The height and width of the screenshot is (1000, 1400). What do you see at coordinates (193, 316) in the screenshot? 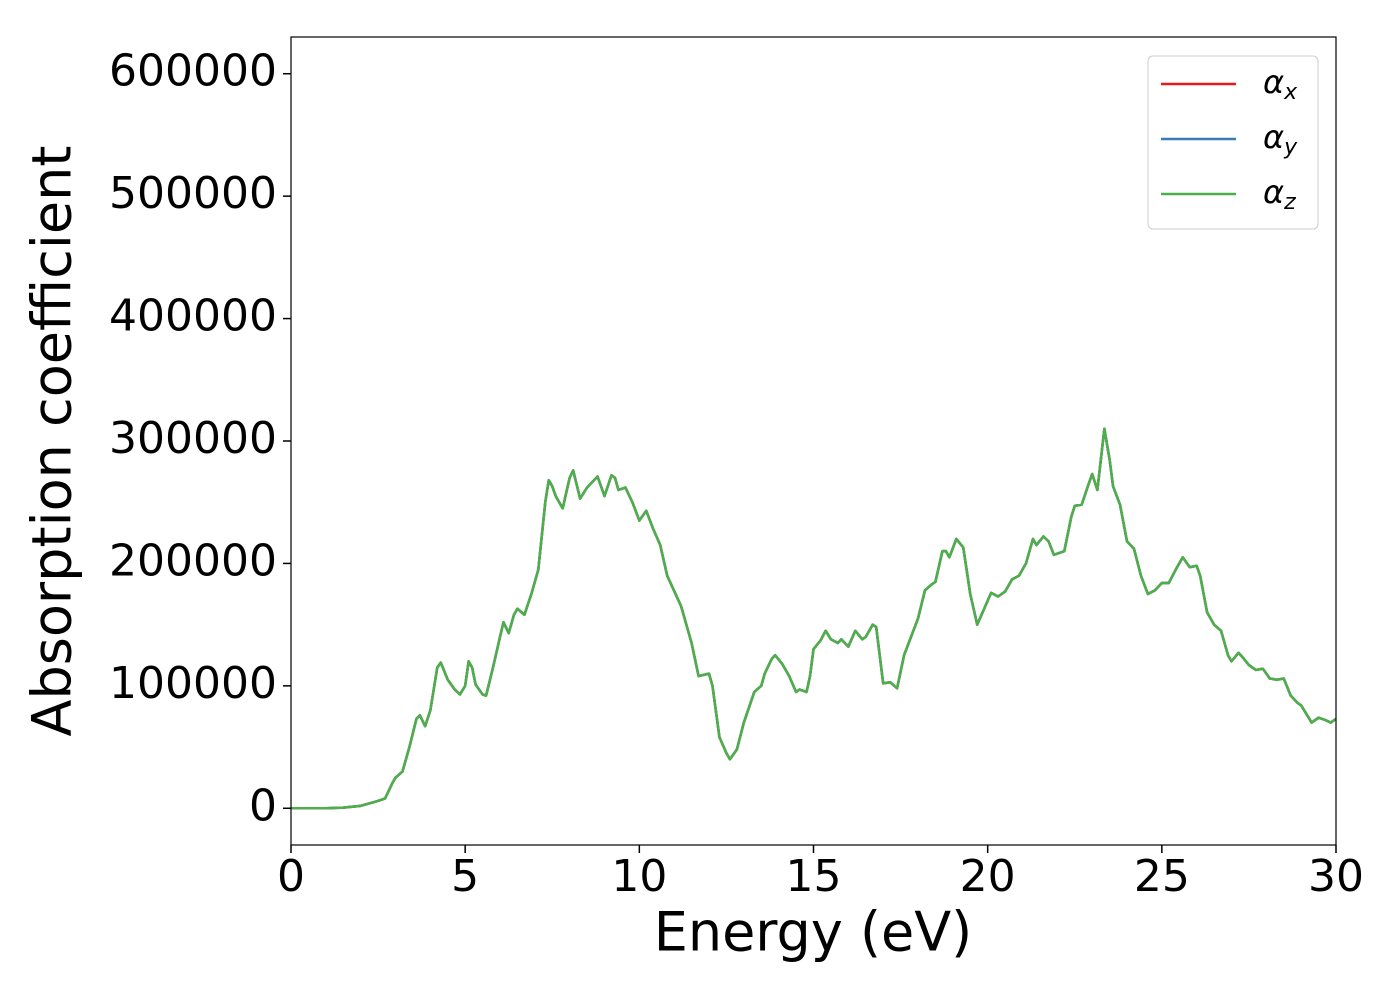
I see `y-tick-label: 400000` at bounding box center [193, 316].